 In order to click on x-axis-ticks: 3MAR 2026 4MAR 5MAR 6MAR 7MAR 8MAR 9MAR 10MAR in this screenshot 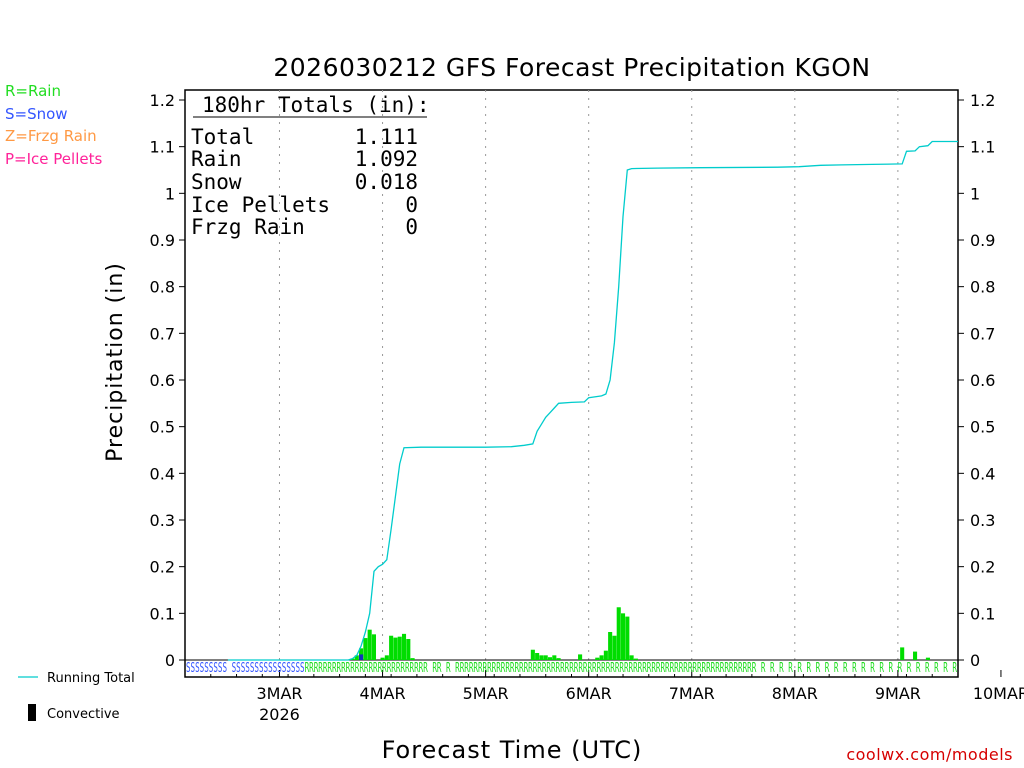, I will do `click(604, 697)`.